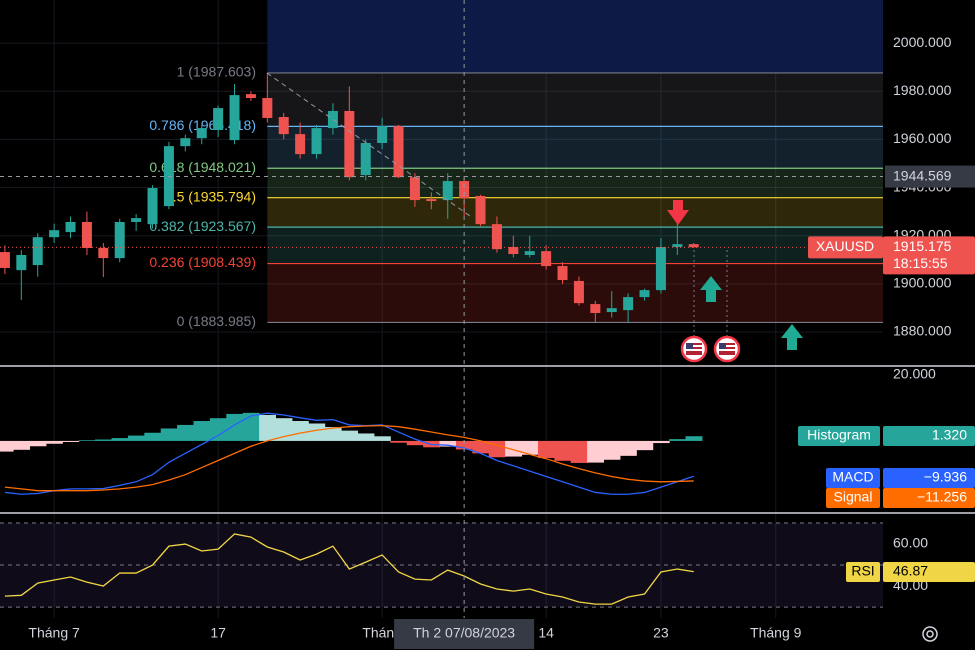  Describe the element at coordinates (942, 497) in the screenshot. I see `value-label: −11.256` at that location.